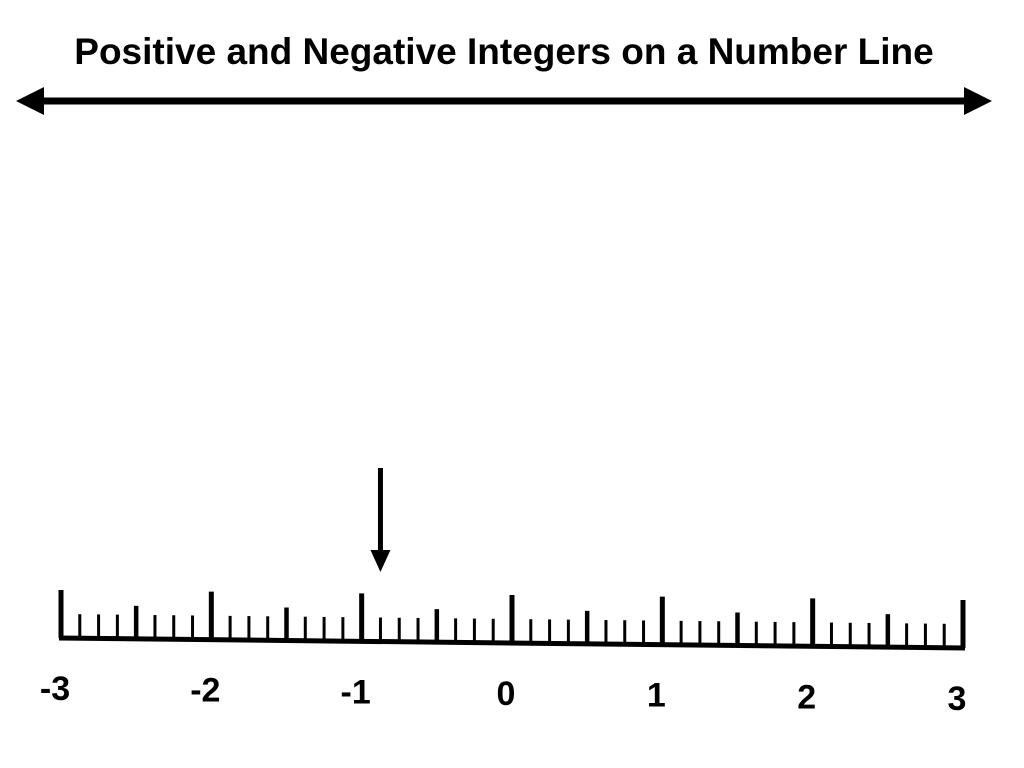 This screenshot has height=768, width=1024. What do you see at coordinates (380, 561) in the screenshot?
I see `pointer-arrowhead` at bounding box center [380, 561].